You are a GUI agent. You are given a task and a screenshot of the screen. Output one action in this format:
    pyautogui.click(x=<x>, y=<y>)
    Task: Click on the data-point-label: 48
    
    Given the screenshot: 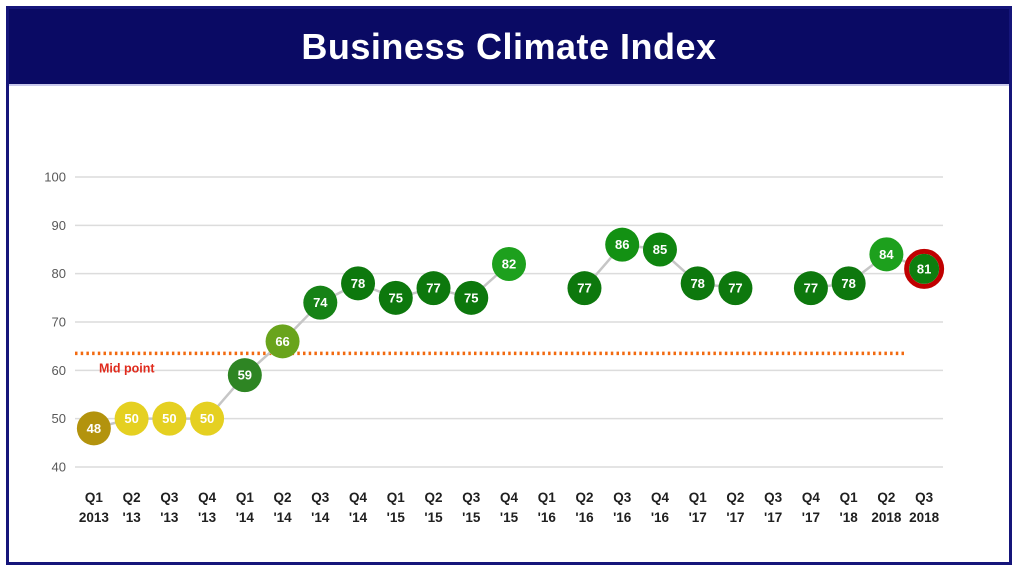 What is the action you would take?
    pyautogui.click(x=94, y=428)
    